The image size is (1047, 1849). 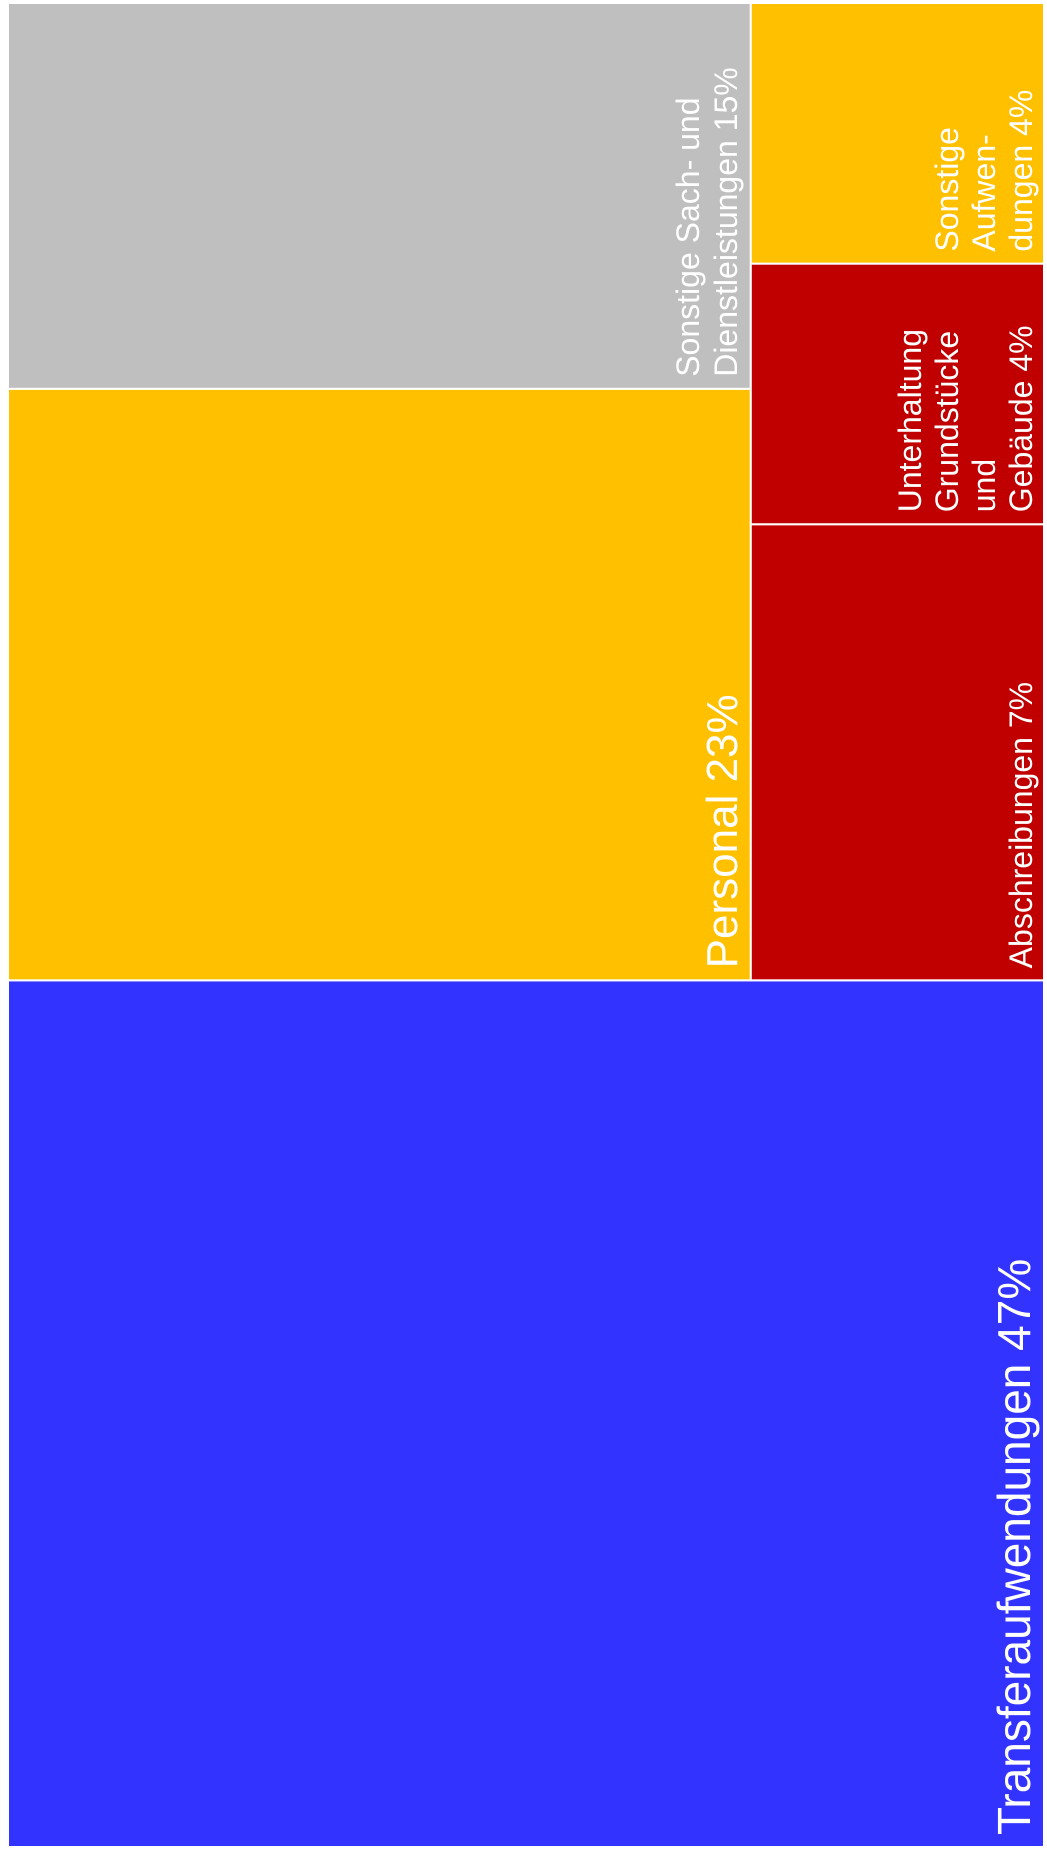 What do you see at coordinates (726, 222) in the screenshot?
I see `tile-label-line: Dienstleistungen 15%` at bounding box center [726, 222].